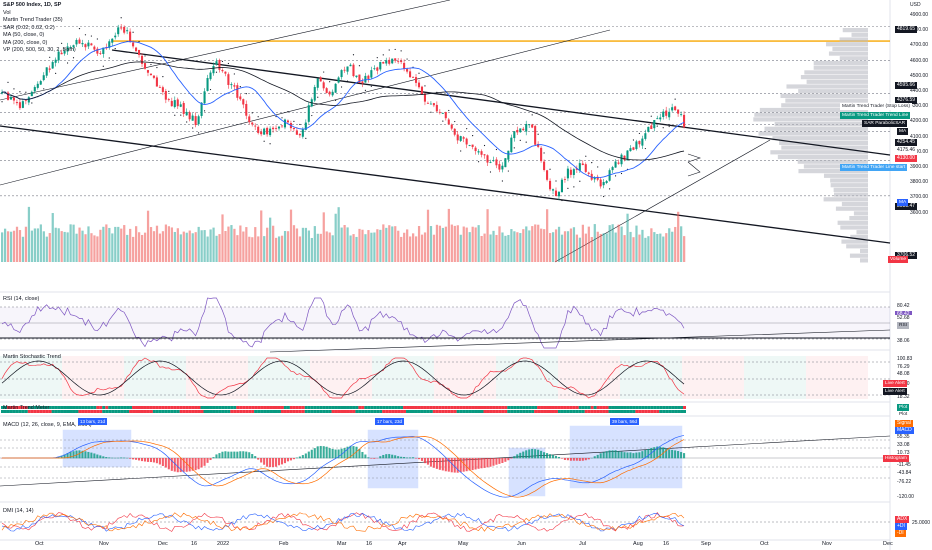 This screenshot has height=550, width=932. What do you see at coordinates (223, 544) in the screenshot?
I see `time-axis-label: 2022` at bounding box center [223, 544].